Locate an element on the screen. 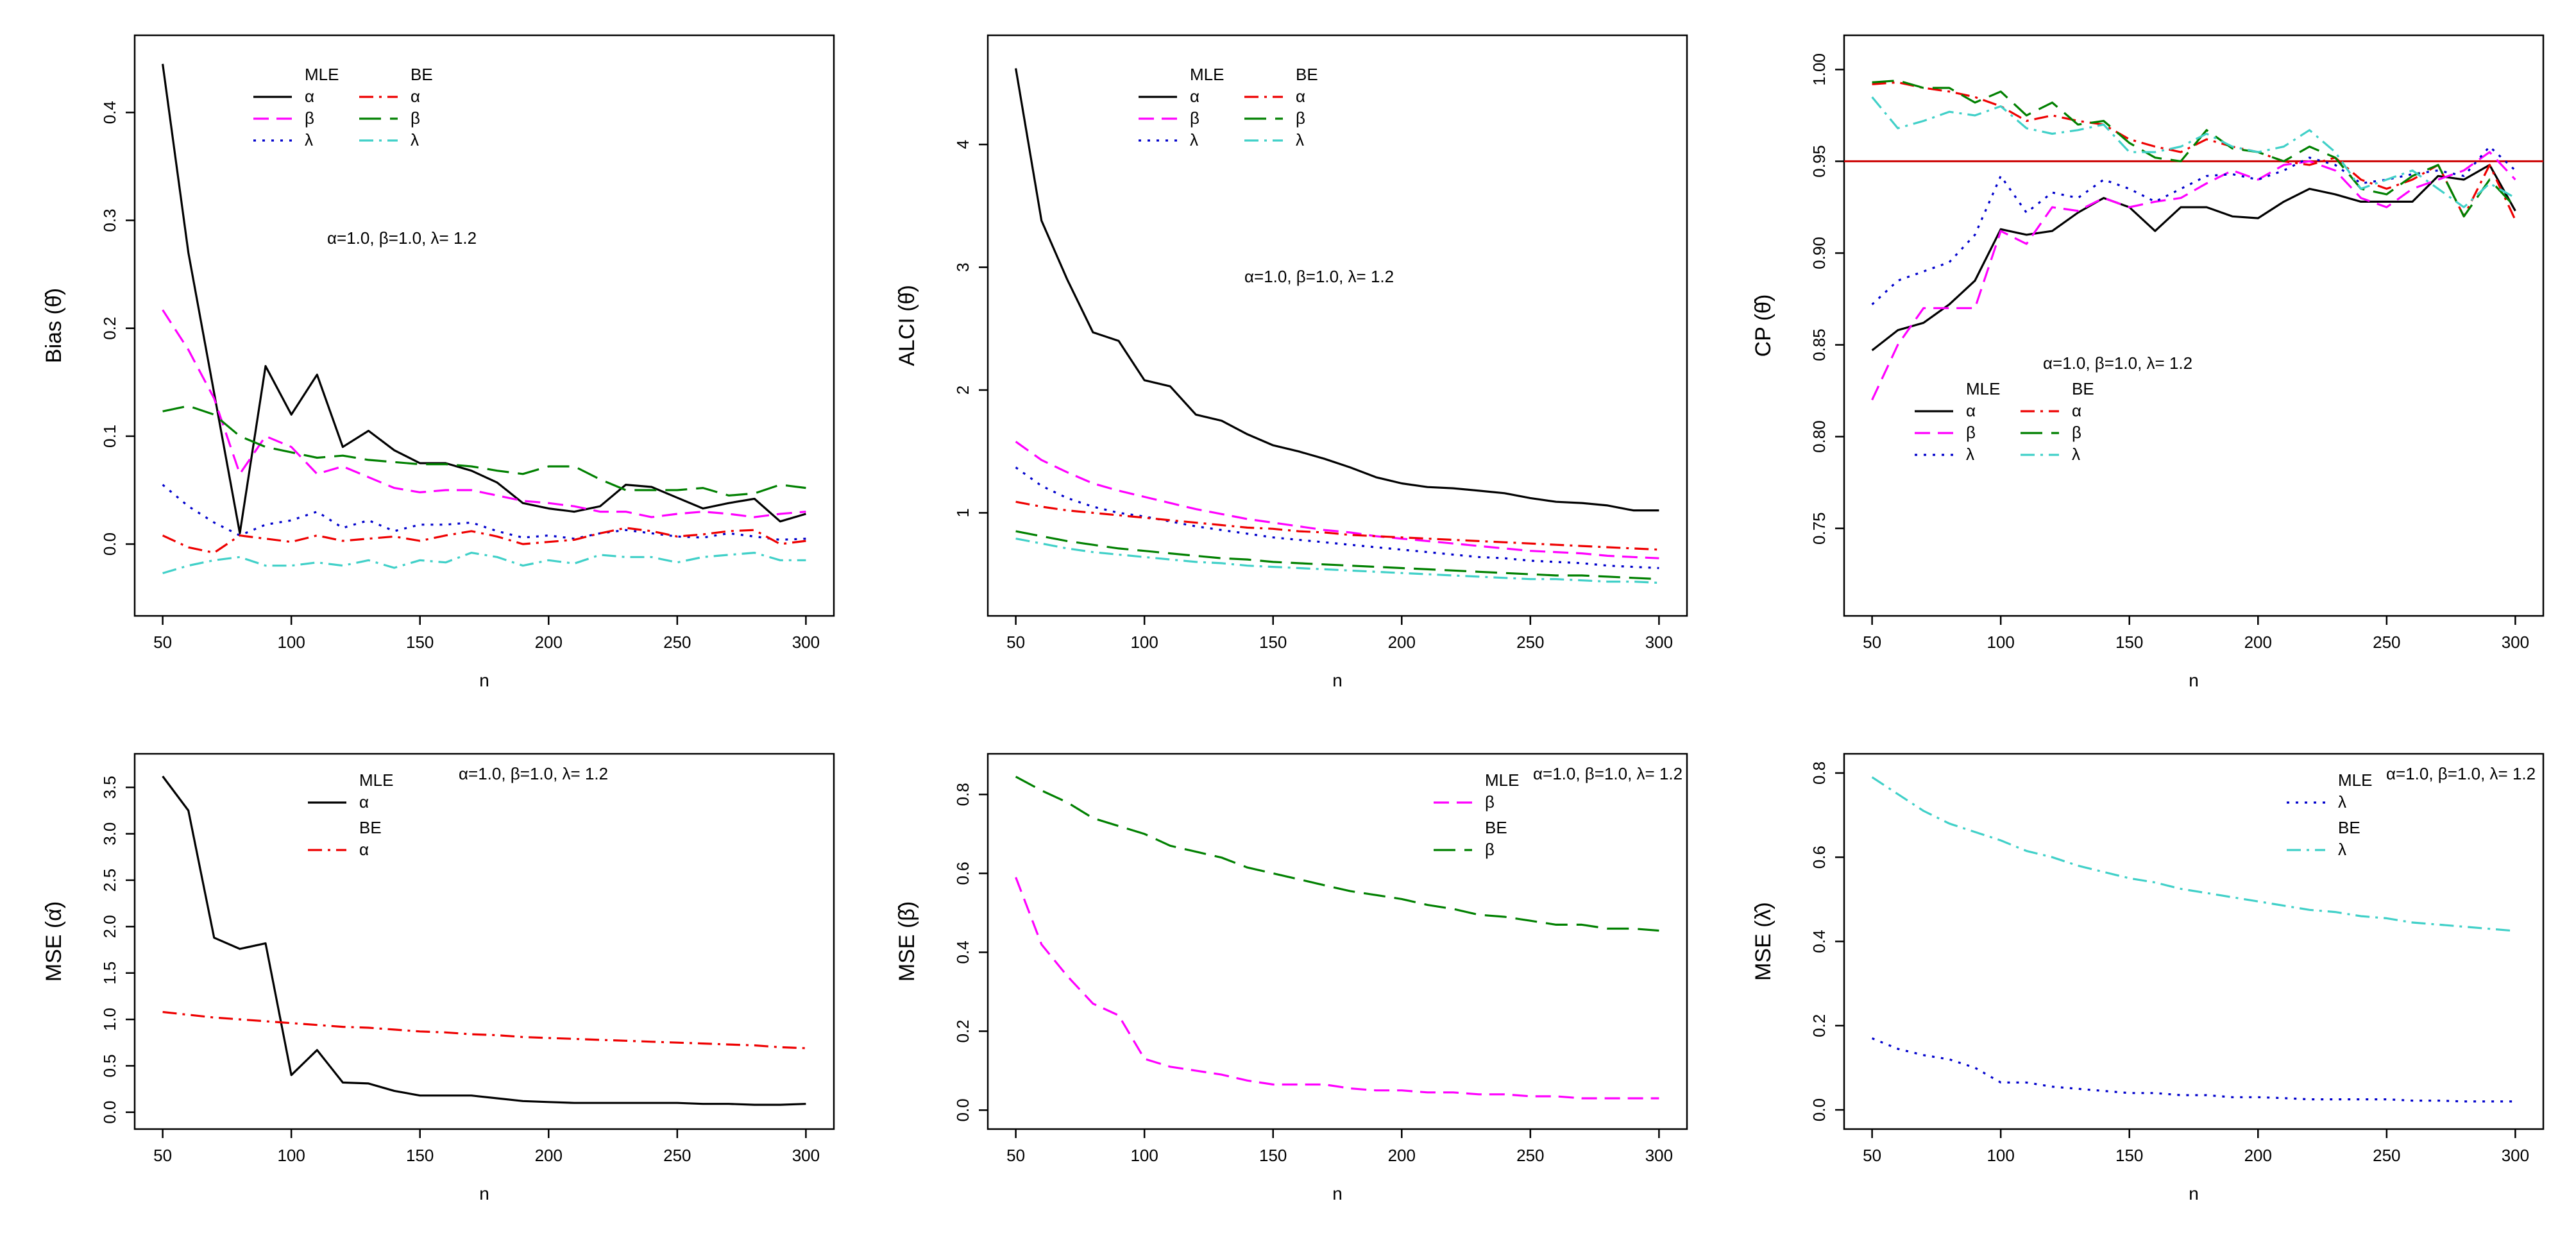  y-tick-label: 0.5 is located at coordinates (109, 1065).